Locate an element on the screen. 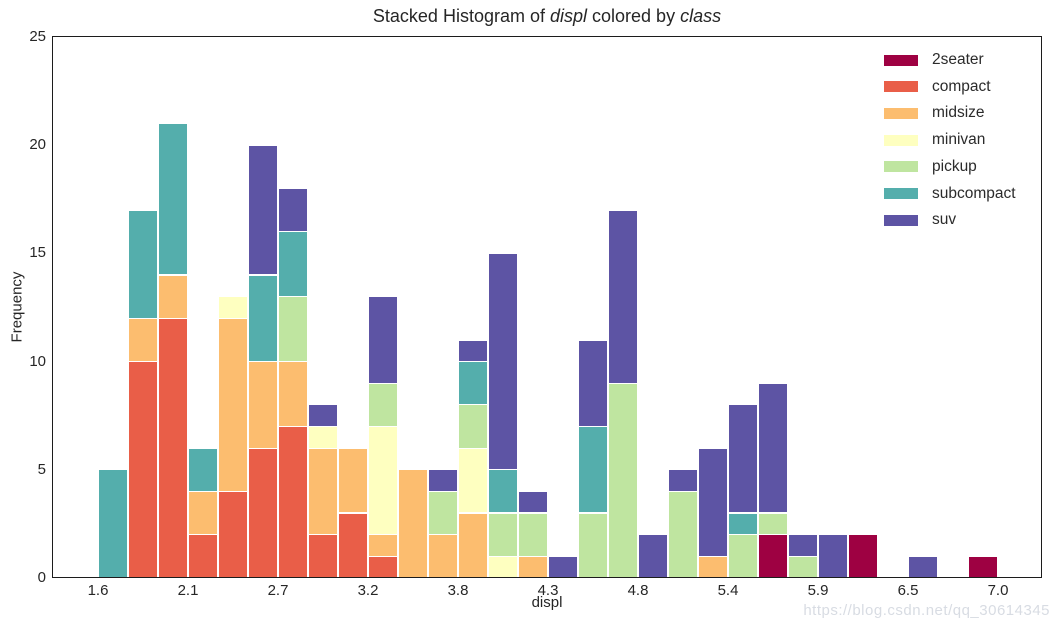  legend-item-2seater: 2seater is located at coordinates (934, 59).